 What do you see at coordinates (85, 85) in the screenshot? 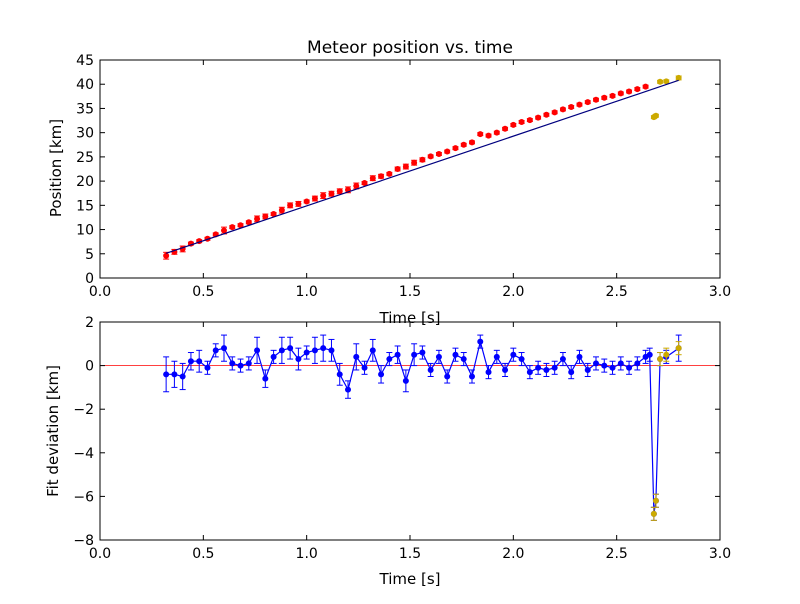
I see `y-tick-label: 40` at bounding box center [85, 85].